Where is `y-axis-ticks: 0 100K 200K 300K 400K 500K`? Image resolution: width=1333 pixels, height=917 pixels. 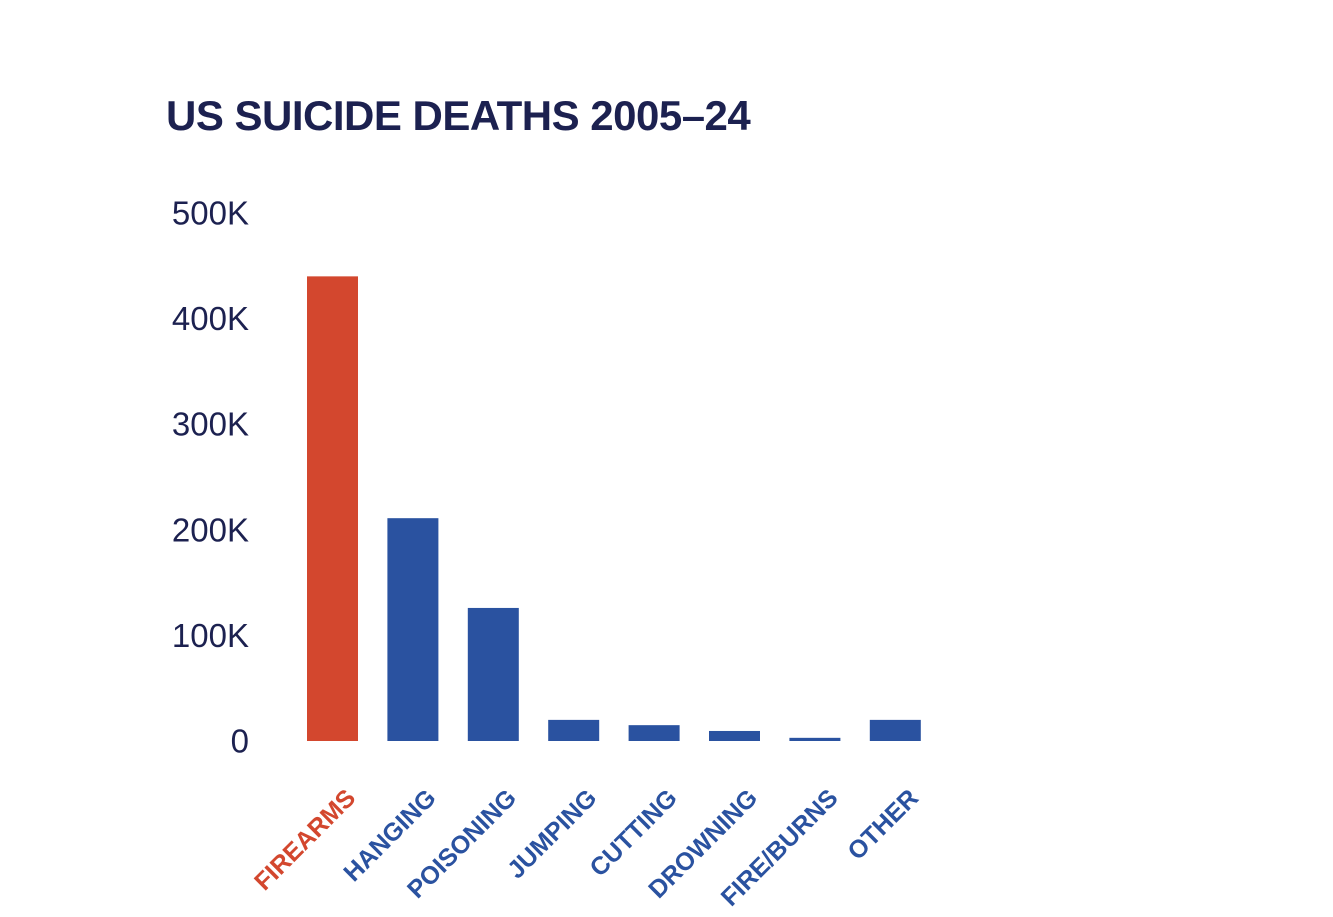
y-axis-ticks: 0 100K 200K 300K 400K 500K is located at coordinates (210, 477).